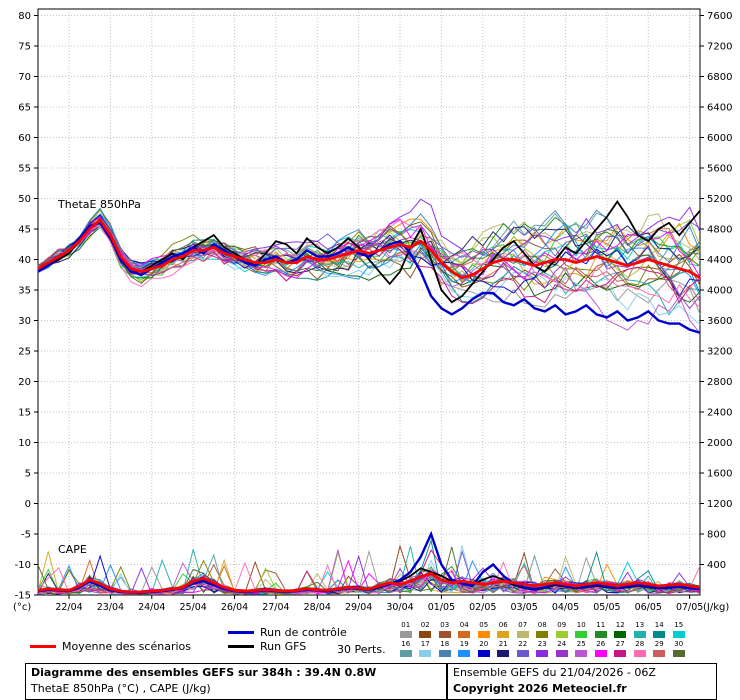 The height and width of the screenshot is (700, 740). What do you see at coordinates (719, 260) in the screenshot?
I see `svg-text: 4400` at bounding box center [719, 260].